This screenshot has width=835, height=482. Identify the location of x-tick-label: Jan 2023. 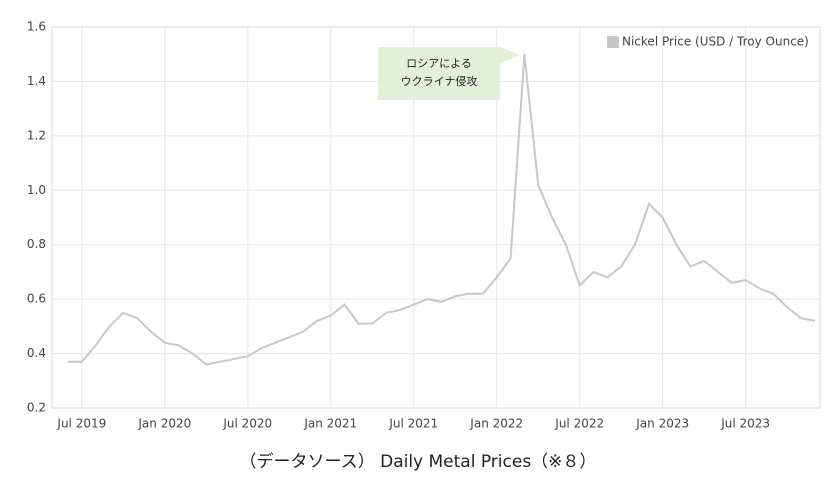
(662, 424).